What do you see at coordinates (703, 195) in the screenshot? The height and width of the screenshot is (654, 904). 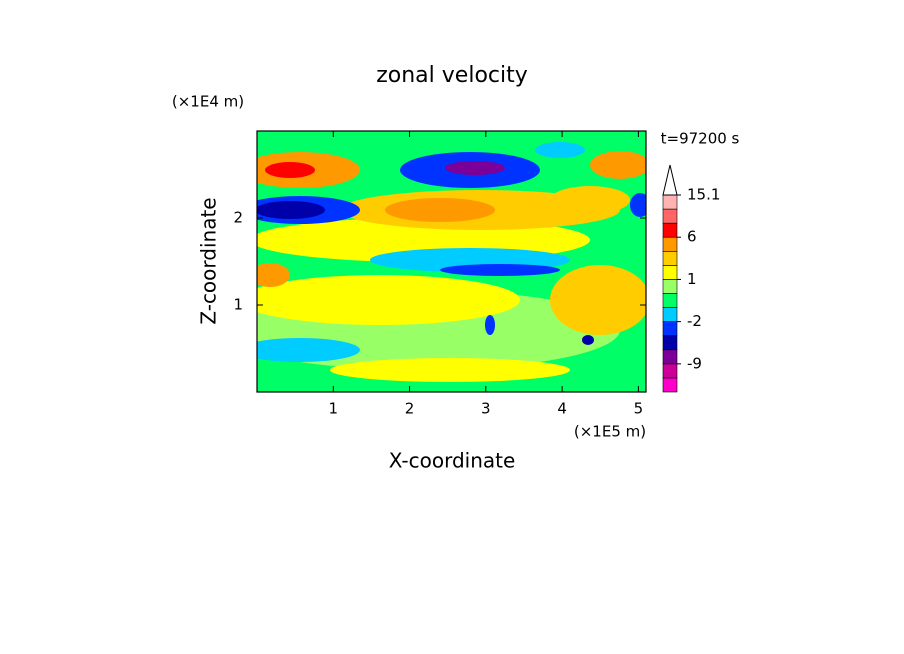 I see `colorbar-tick-label: 15.1` at bounding box center [703, 195].